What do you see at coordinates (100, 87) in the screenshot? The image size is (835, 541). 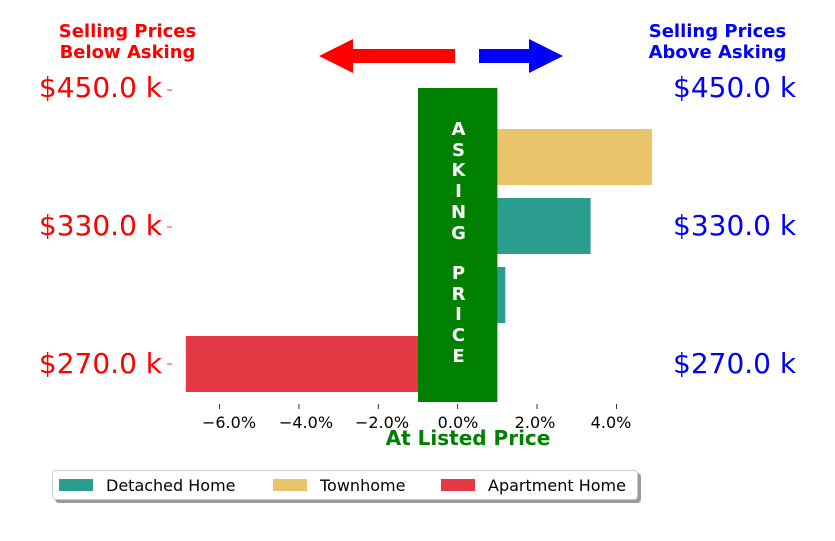 I see `y-tick-label-left-450k: $450.0 k` at bounding box center [100, 87].